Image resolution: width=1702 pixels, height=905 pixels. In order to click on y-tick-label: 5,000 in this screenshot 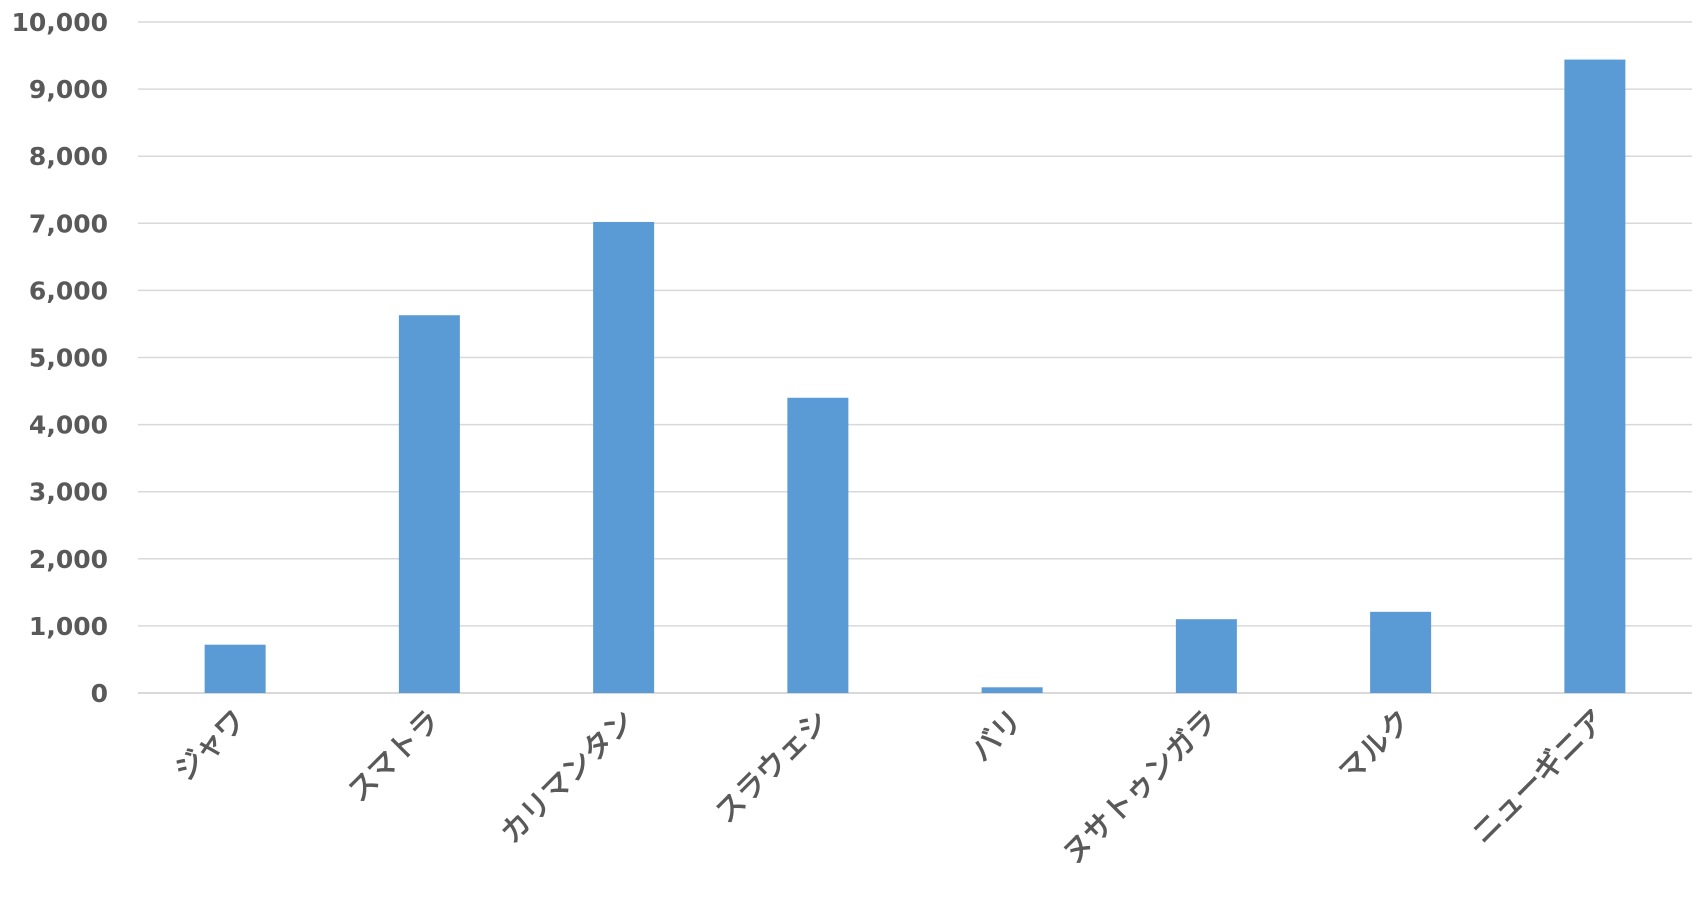, I will do `click(68, 358)`.